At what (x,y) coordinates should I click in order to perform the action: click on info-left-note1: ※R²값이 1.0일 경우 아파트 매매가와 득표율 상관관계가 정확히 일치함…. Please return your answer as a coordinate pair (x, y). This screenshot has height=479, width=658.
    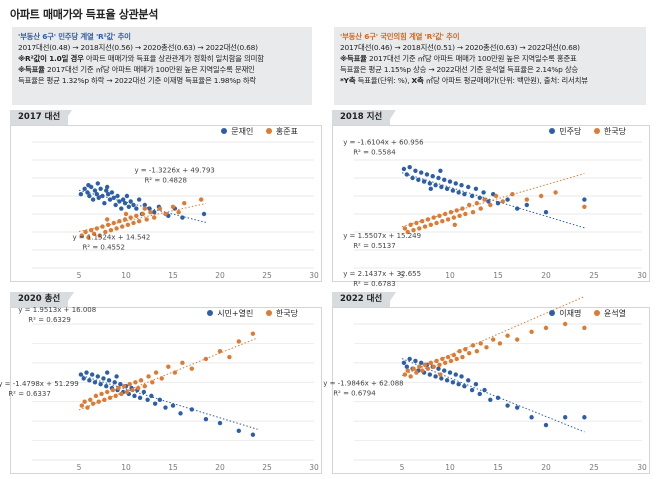
    Looking at the image, I should click on (162, 58).